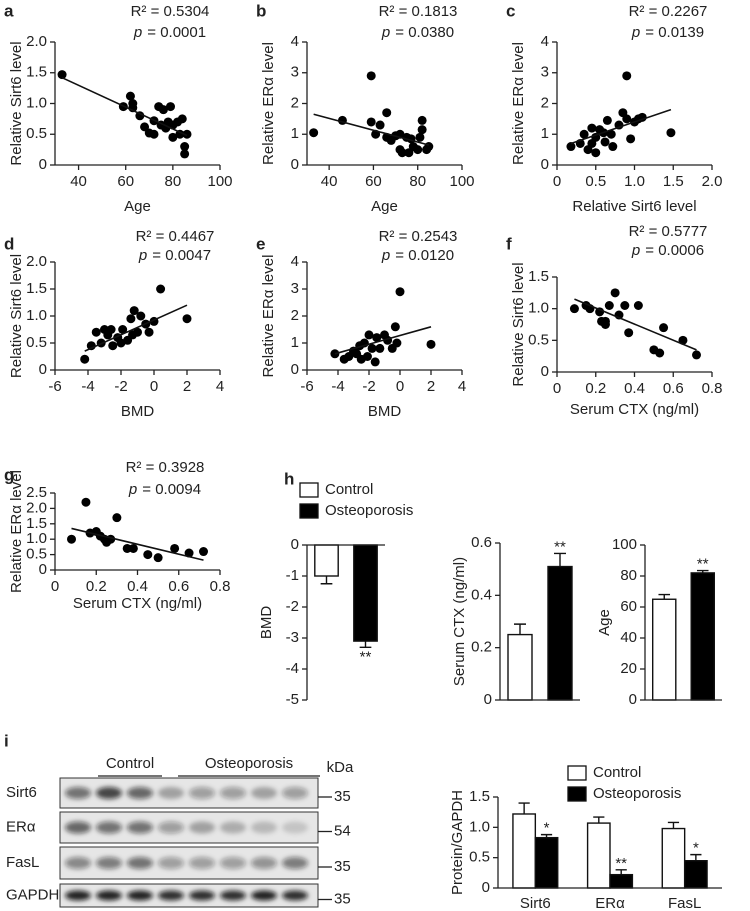  What do you see at coordinates (349, 489) in the screenshot?
I see `legend-label: Control` at bounding box center [349, 489].